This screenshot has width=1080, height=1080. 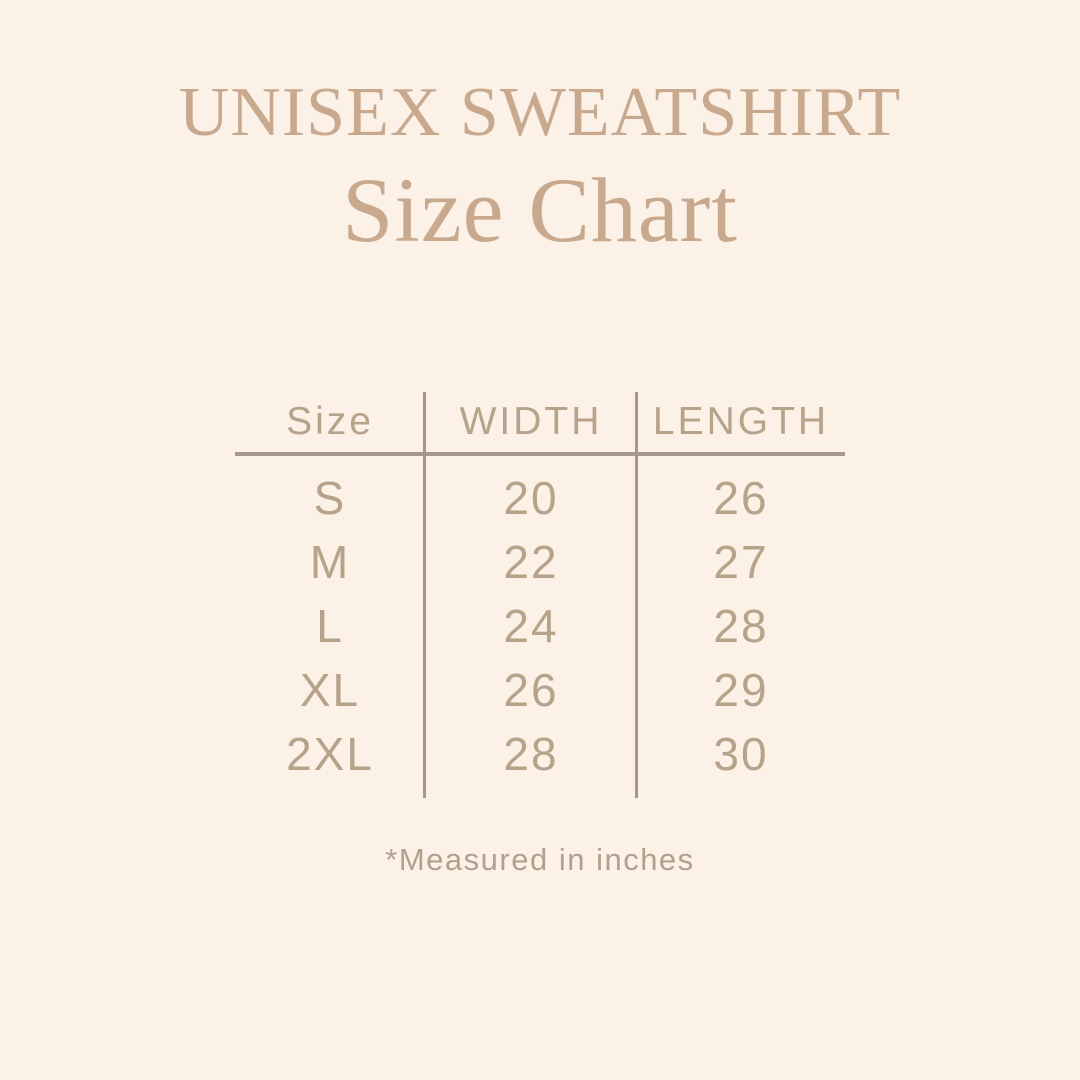 I want to click on length-cell: 27, so click(x=741, y=562).